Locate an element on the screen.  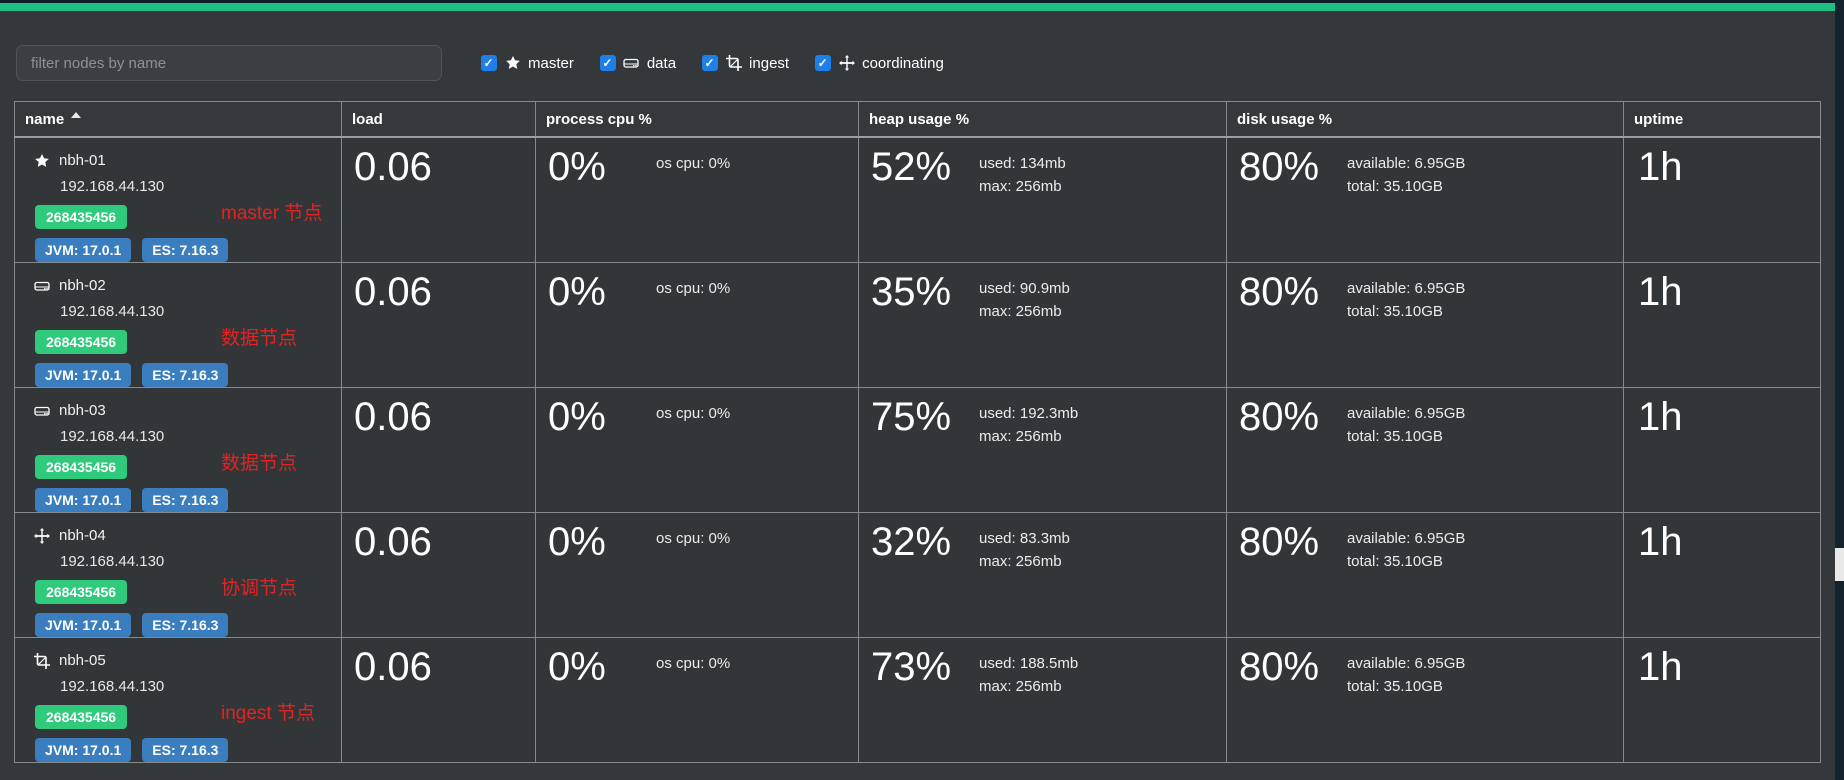
node-name: nbh-03 is located at coordinates (82, 410).